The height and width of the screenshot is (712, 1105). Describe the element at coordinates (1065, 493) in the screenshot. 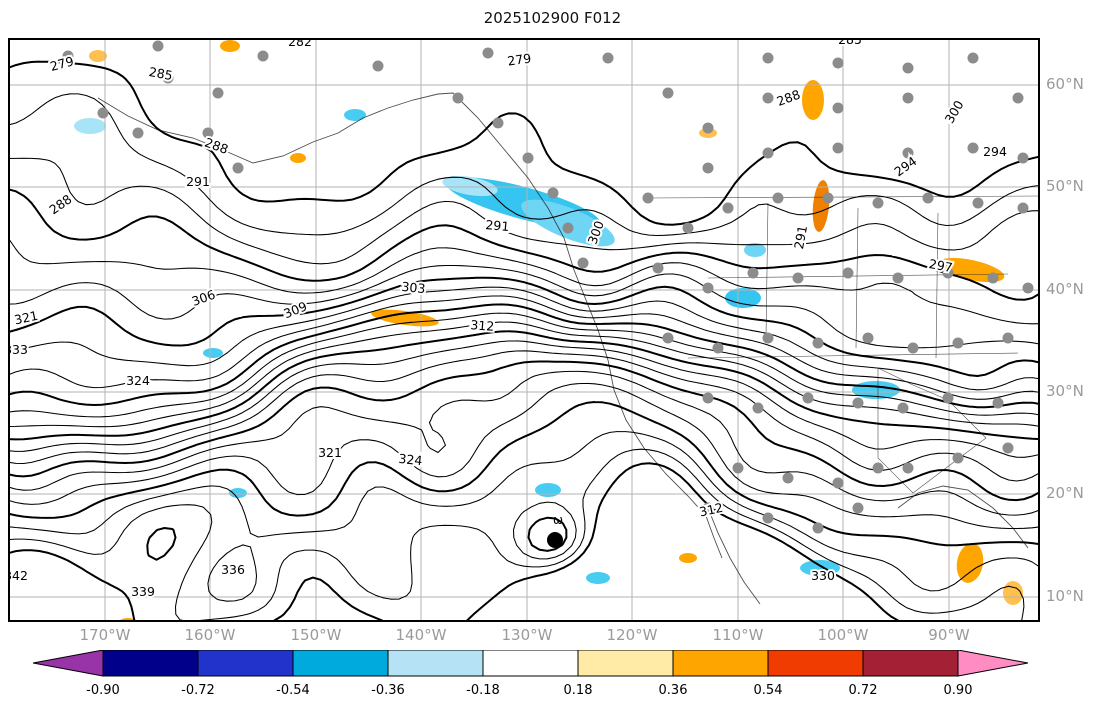

I see `y-tick-label: 20°N` at that location.